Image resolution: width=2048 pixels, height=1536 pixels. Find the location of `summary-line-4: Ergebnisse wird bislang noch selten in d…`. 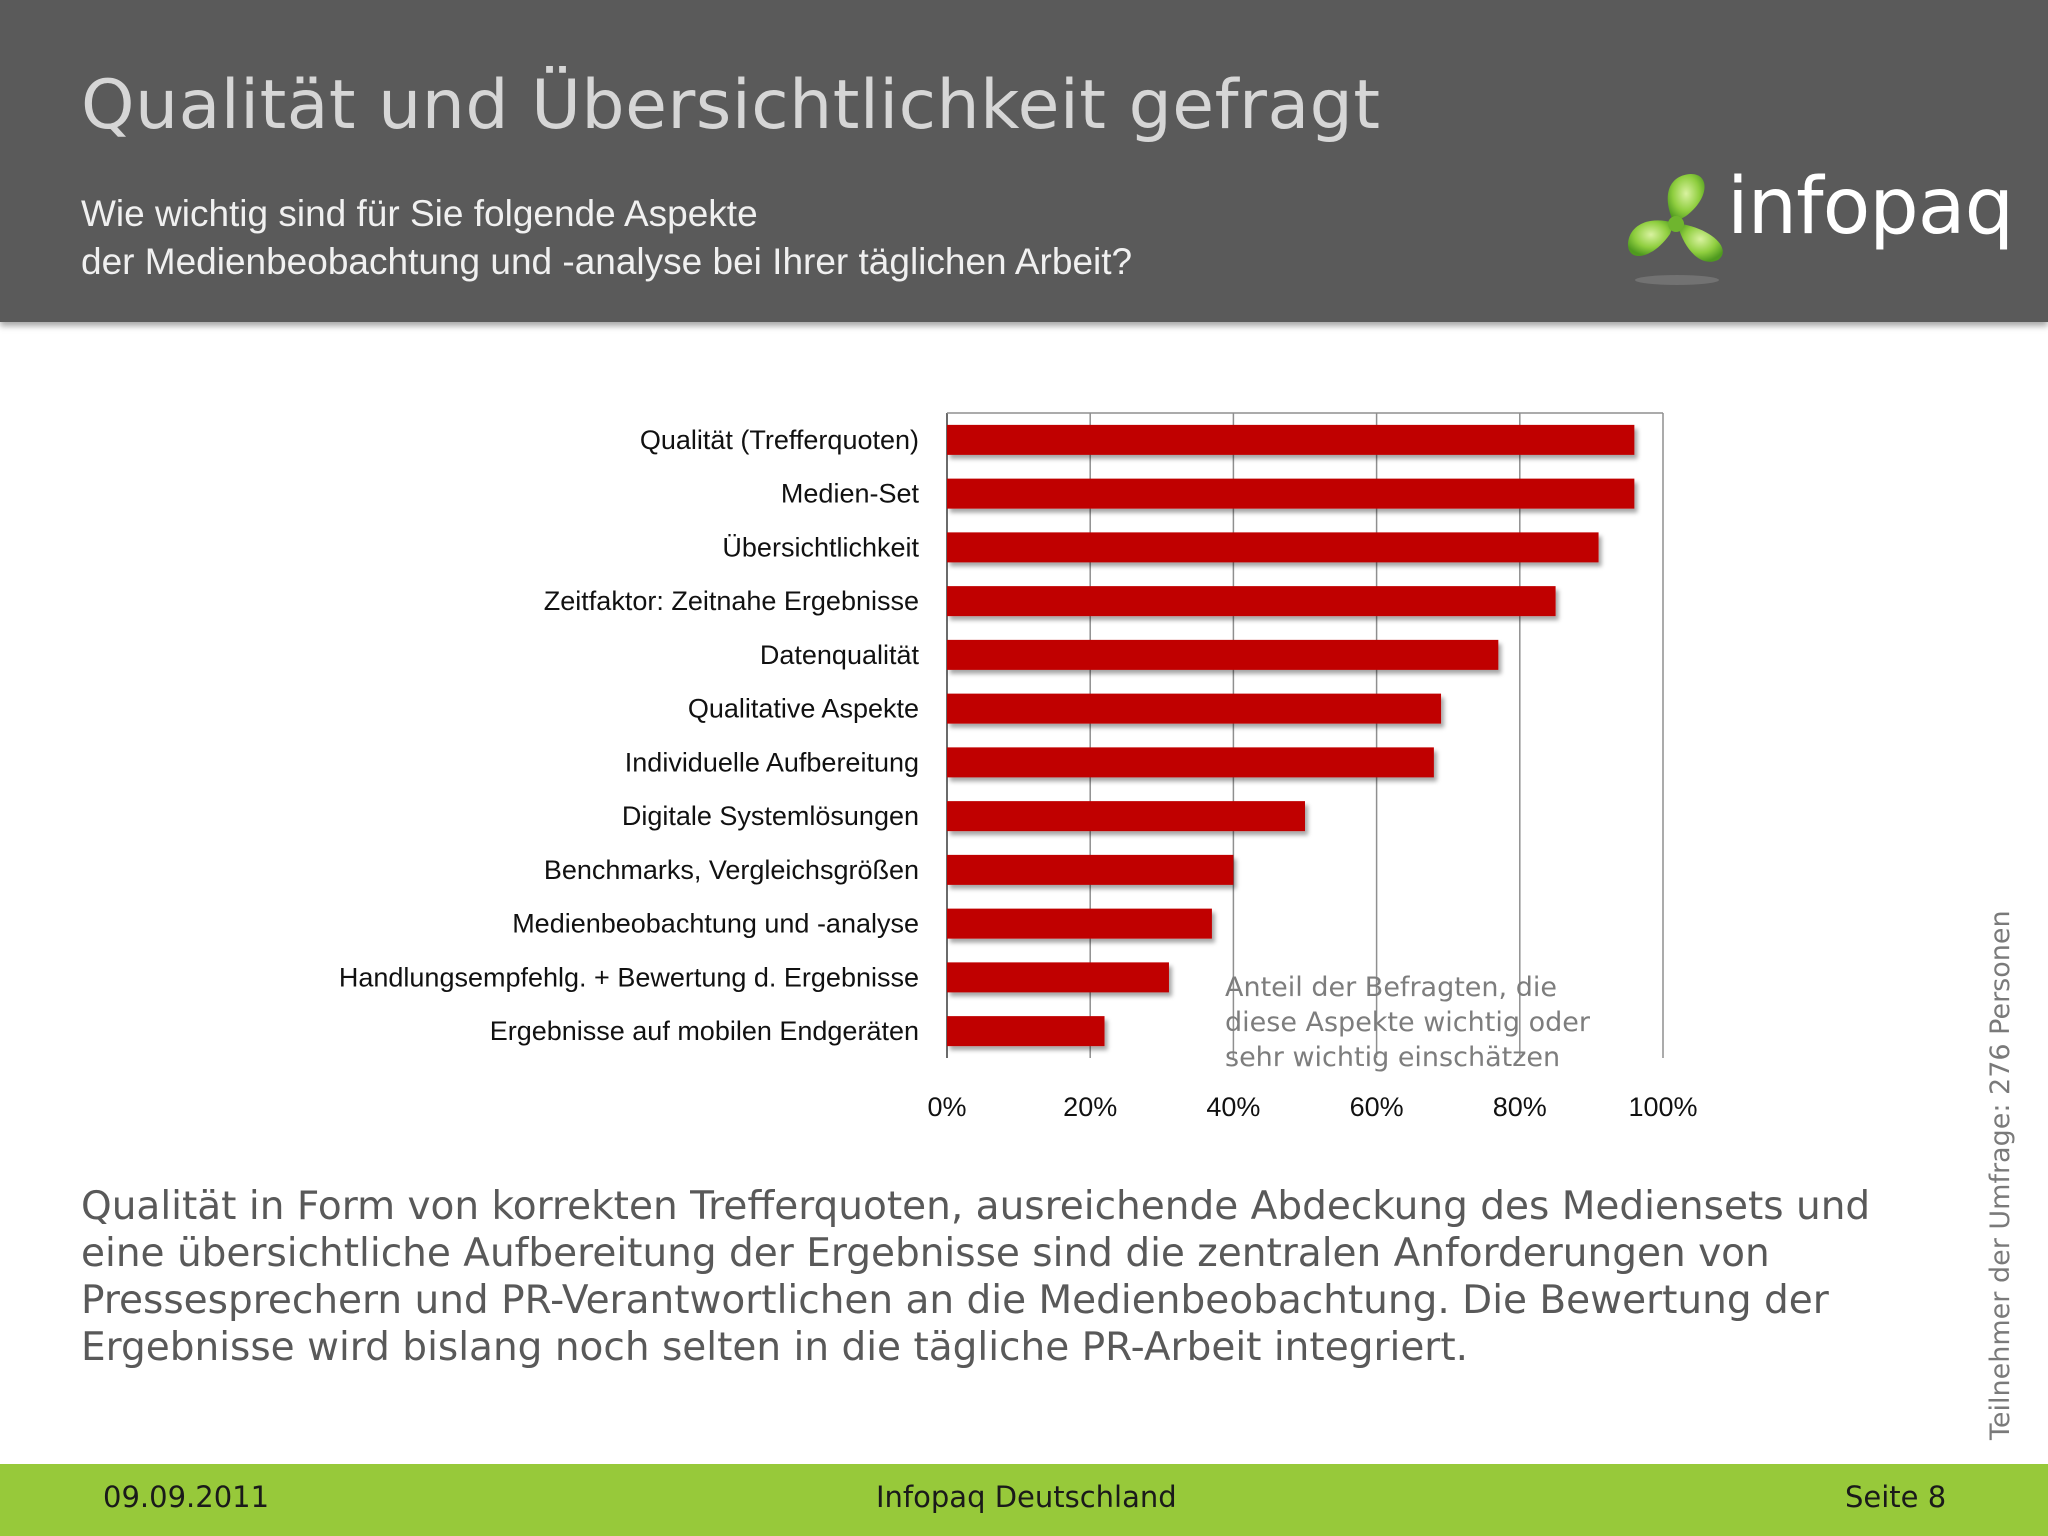

summary-line-4: Ergebnisse wird bislang noch selten in d… is located at coordinates (775, 1347).